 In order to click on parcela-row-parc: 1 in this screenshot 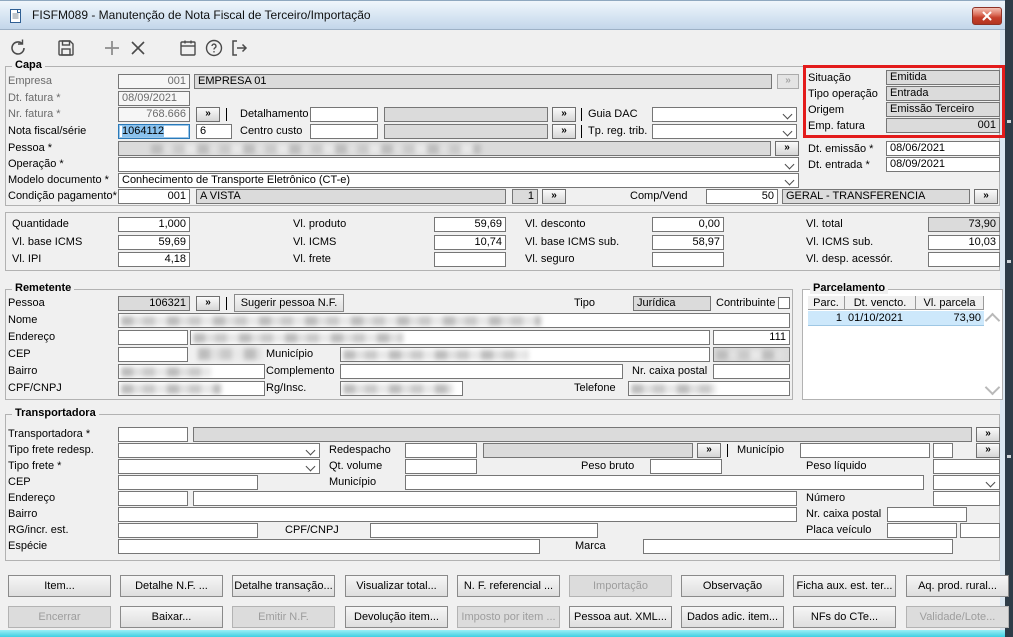, I will do `click(826, 318)`.